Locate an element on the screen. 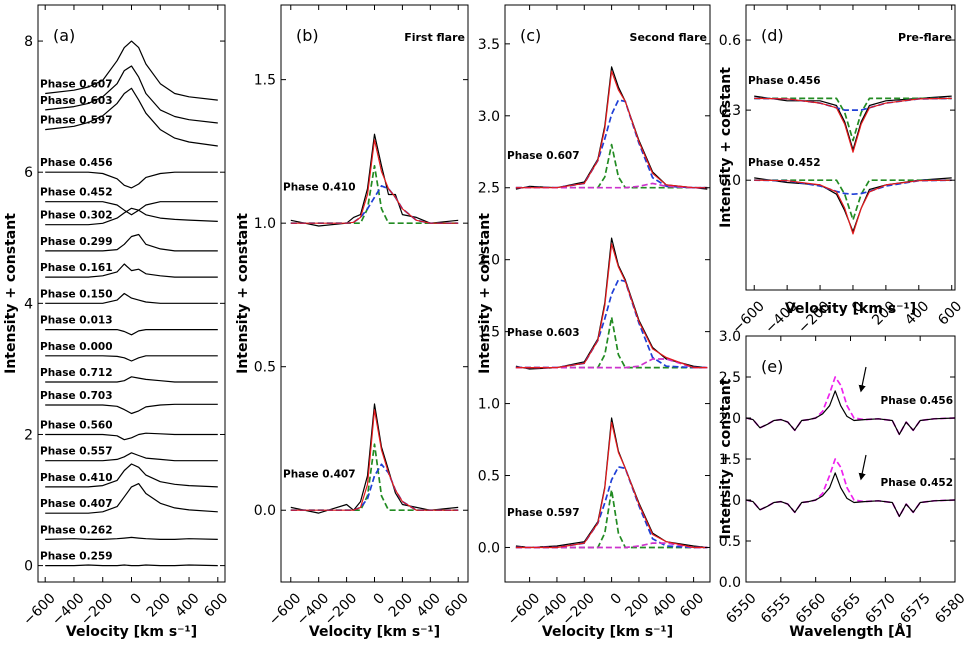  phase-label: Phase 0.410 is located at coordinates (76, 478).